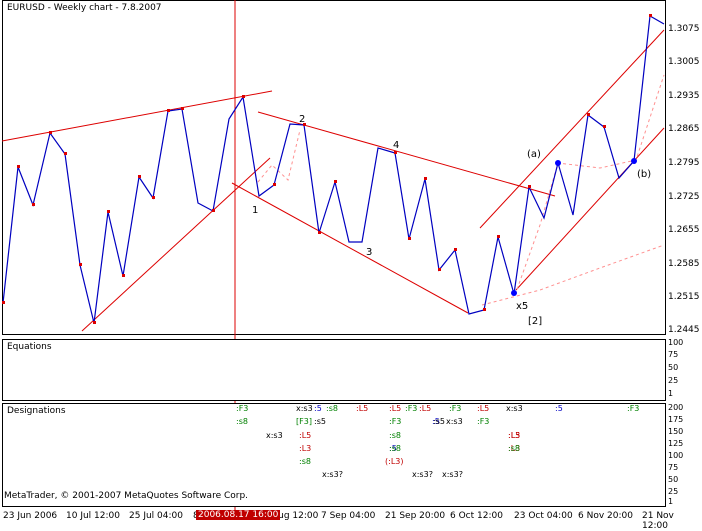 The image size is (702, 531). I want to click on equations-pane: Equations, so click(334, 370).